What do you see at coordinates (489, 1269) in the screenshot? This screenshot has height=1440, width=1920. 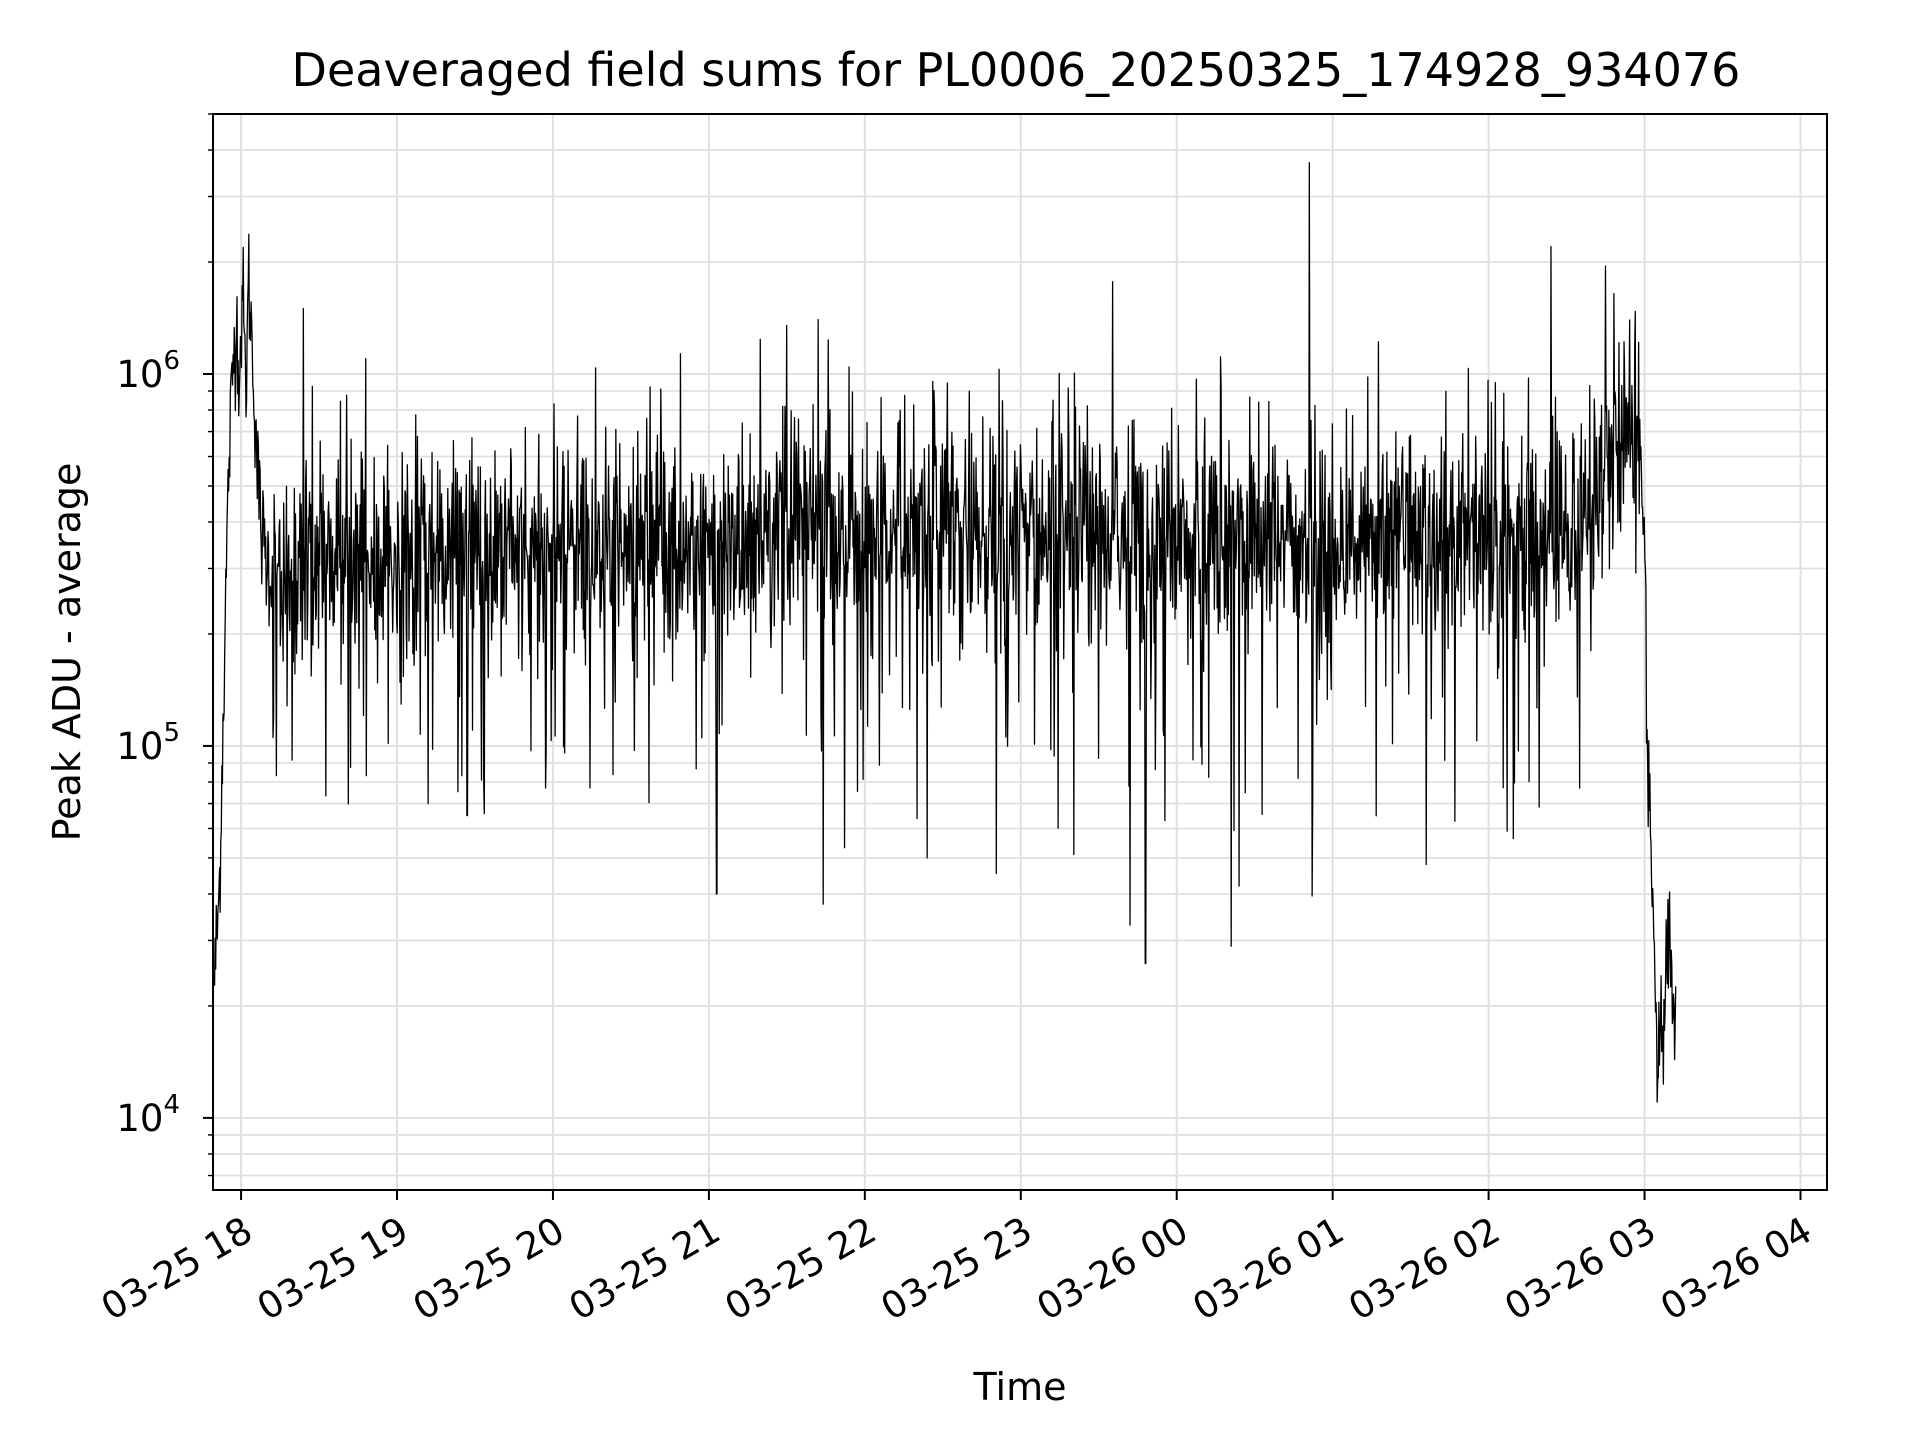 I see `x-tick-label: 03-25 20` at bounding box center [489, 1269].